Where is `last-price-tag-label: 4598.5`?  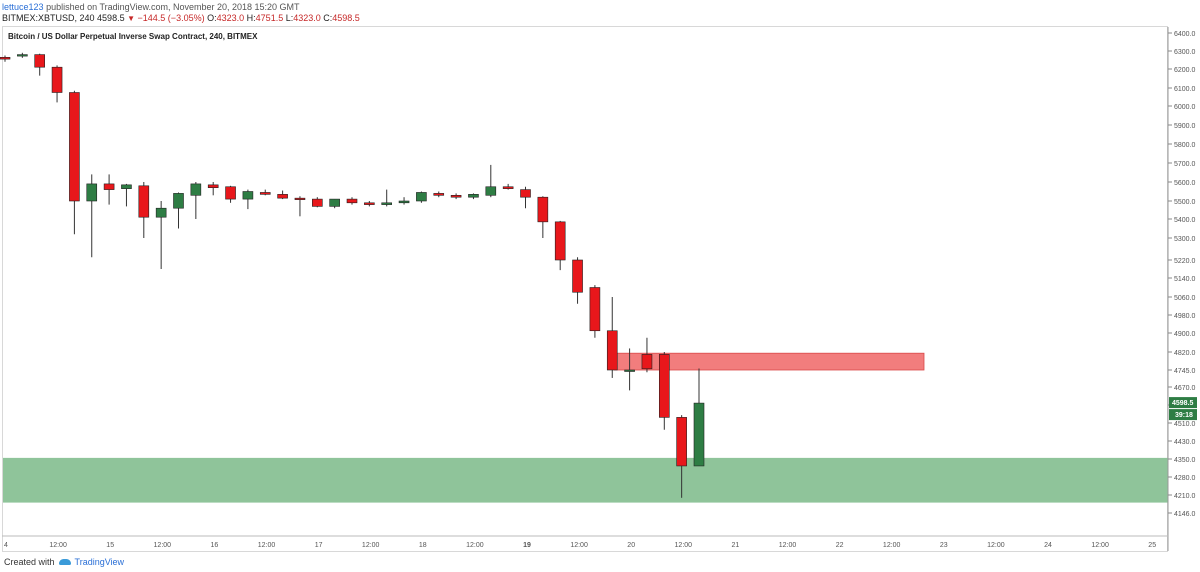 last-price-tag-label: 4598.5 is located at coordinates (1183, 403).